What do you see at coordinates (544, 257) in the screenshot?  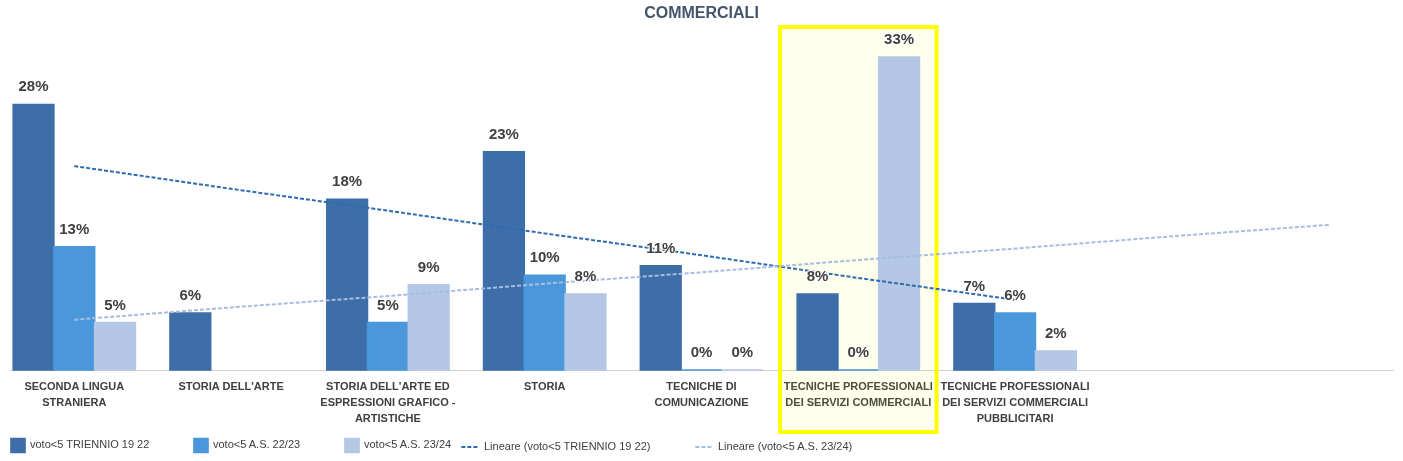 I see `data-label: 10%` at bounding box center [544, 257].